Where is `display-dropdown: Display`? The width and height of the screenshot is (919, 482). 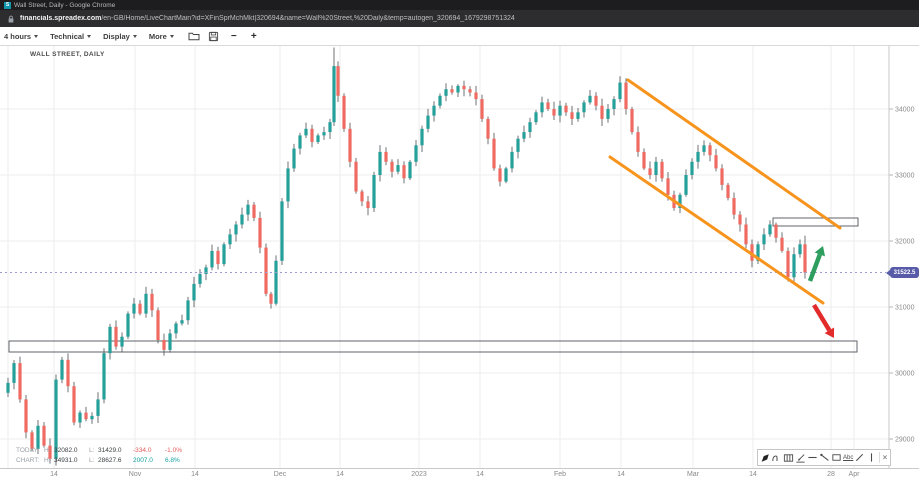
display-dropdown: Display is located at coordinates (120, 36).